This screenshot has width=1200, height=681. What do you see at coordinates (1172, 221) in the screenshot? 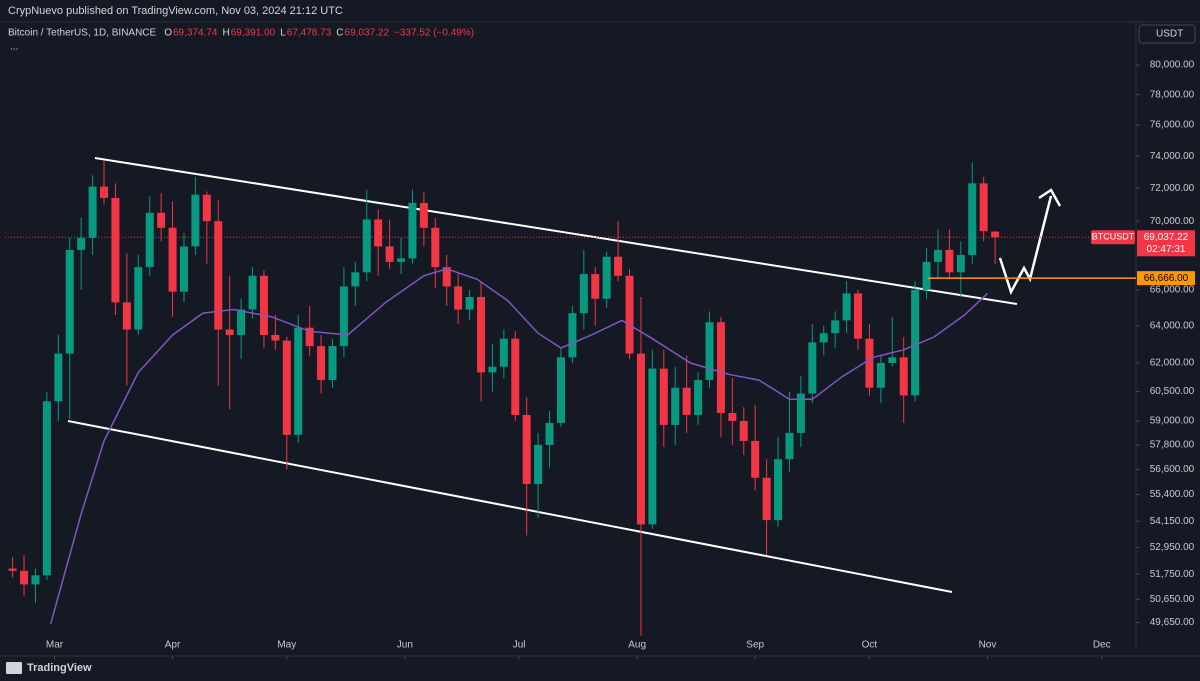
I see `y-tick-label: 70,000.00` at bounding box center [1172, 221].